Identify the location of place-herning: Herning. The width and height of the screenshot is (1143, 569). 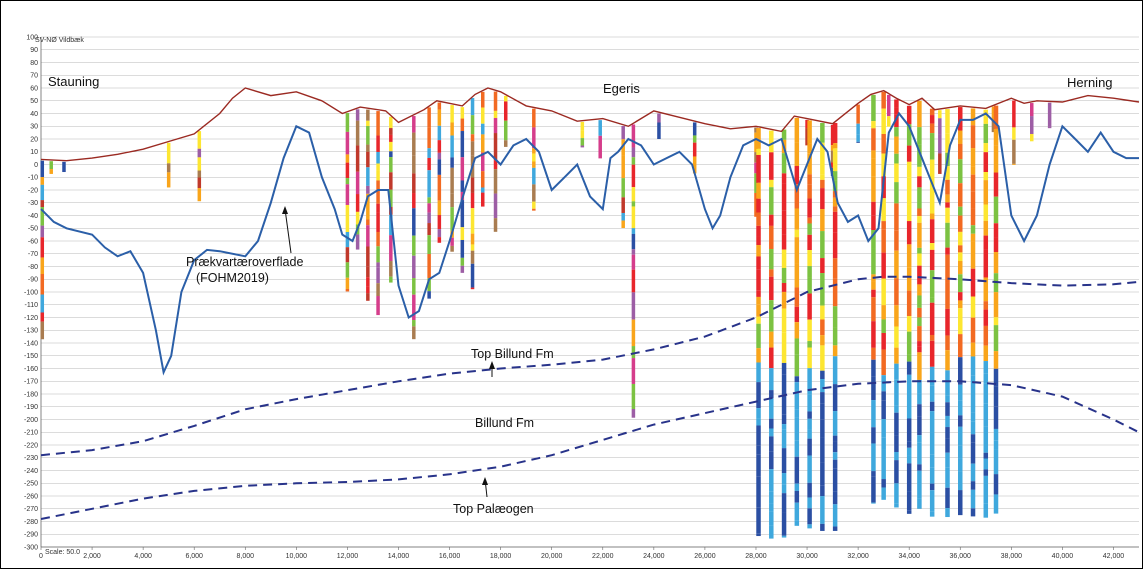
(1090, 82).